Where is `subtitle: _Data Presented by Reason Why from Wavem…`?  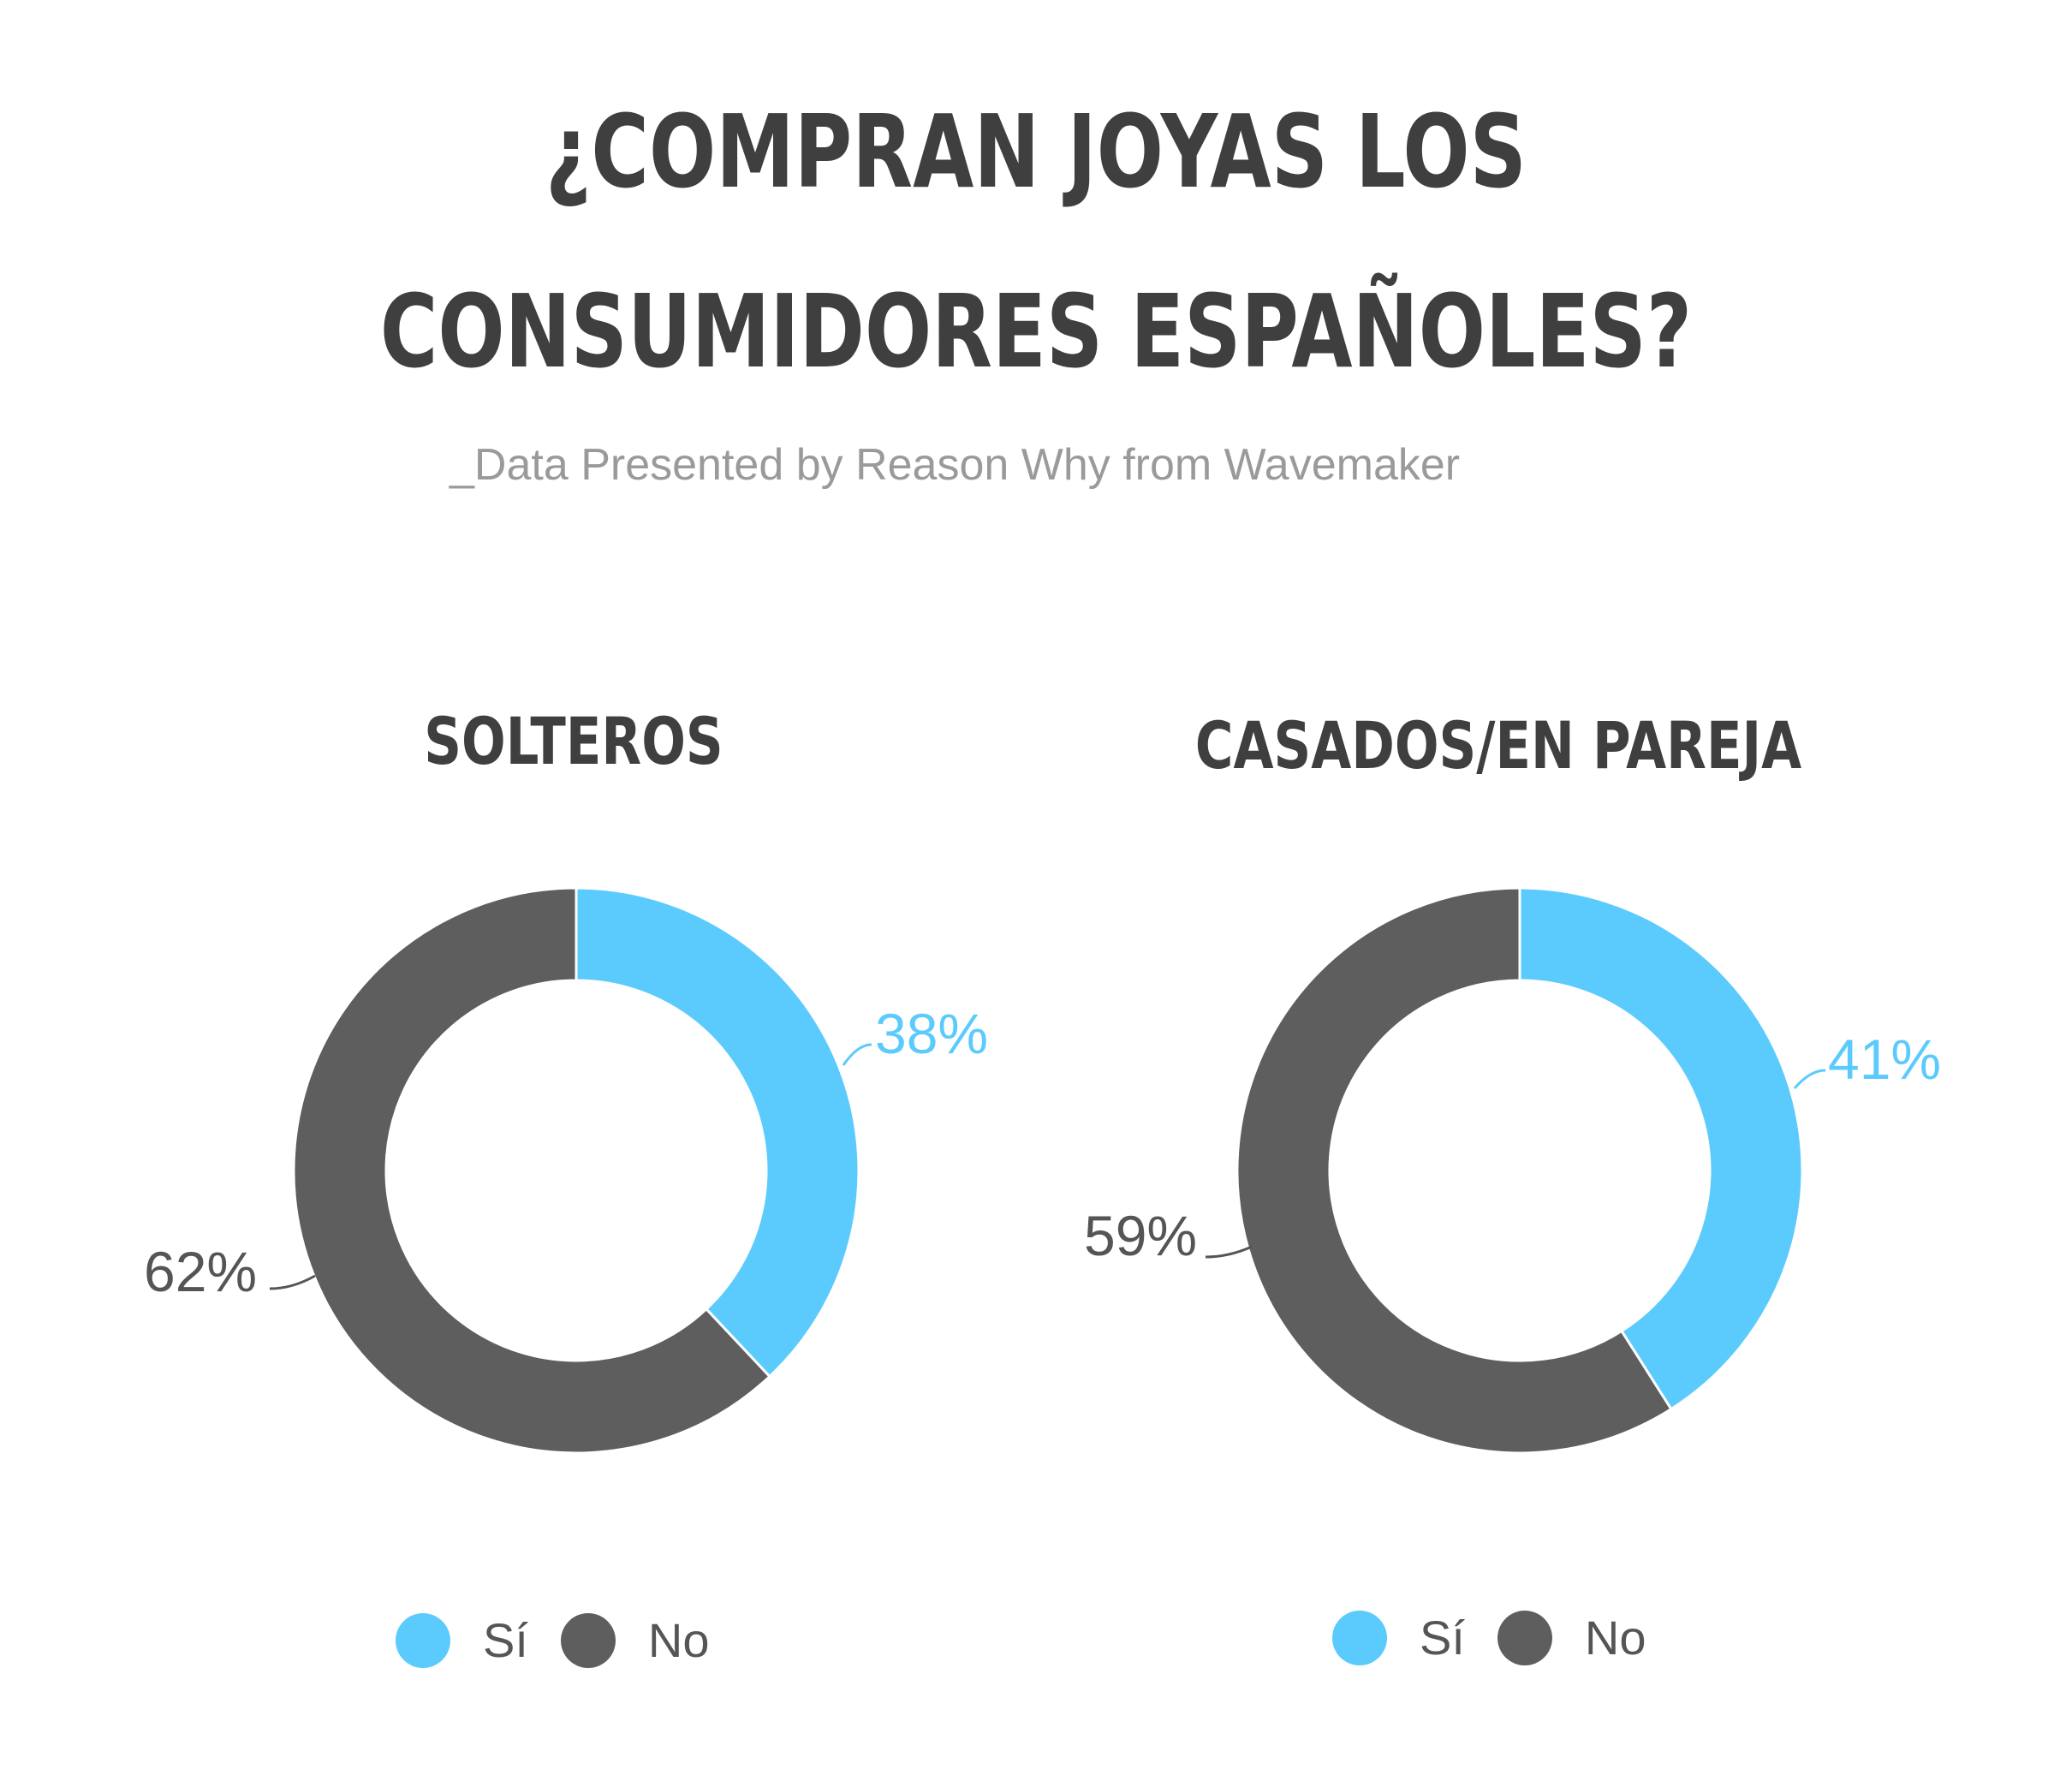 subtitle: _Data Presented by Reason Why from Wavem… is located at coordinates (956, 465).